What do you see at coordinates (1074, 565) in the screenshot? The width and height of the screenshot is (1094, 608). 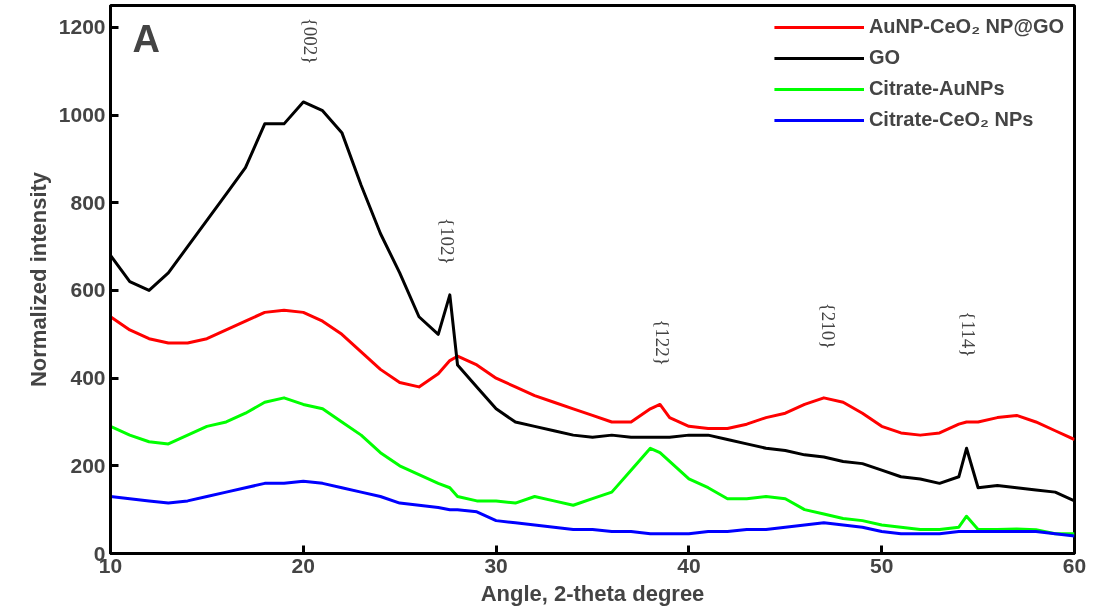 I see `x-tick-label: 60` at bounding box center [1074, 565].